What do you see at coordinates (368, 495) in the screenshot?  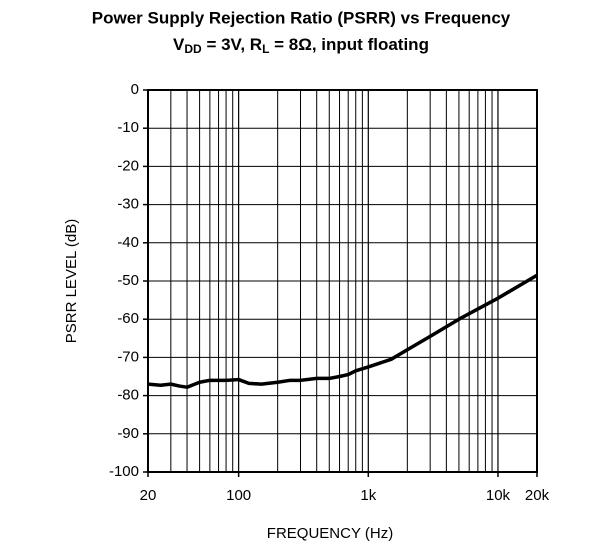 I see `x-tick-label: 1k` at bounding box center [368, 495].